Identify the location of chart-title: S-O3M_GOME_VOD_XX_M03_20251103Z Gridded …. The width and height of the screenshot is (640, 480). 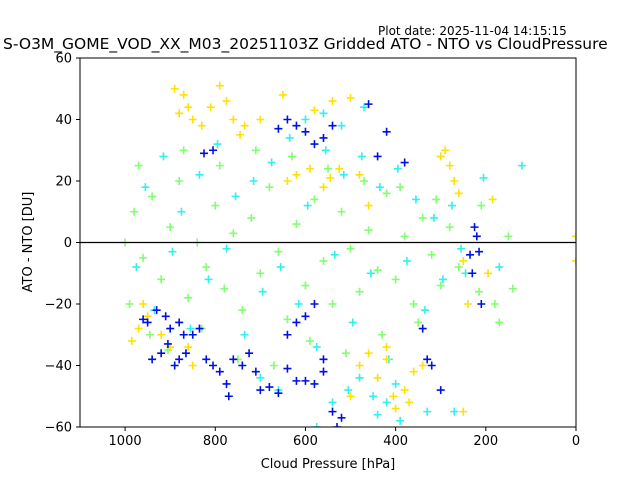
(305, 44).